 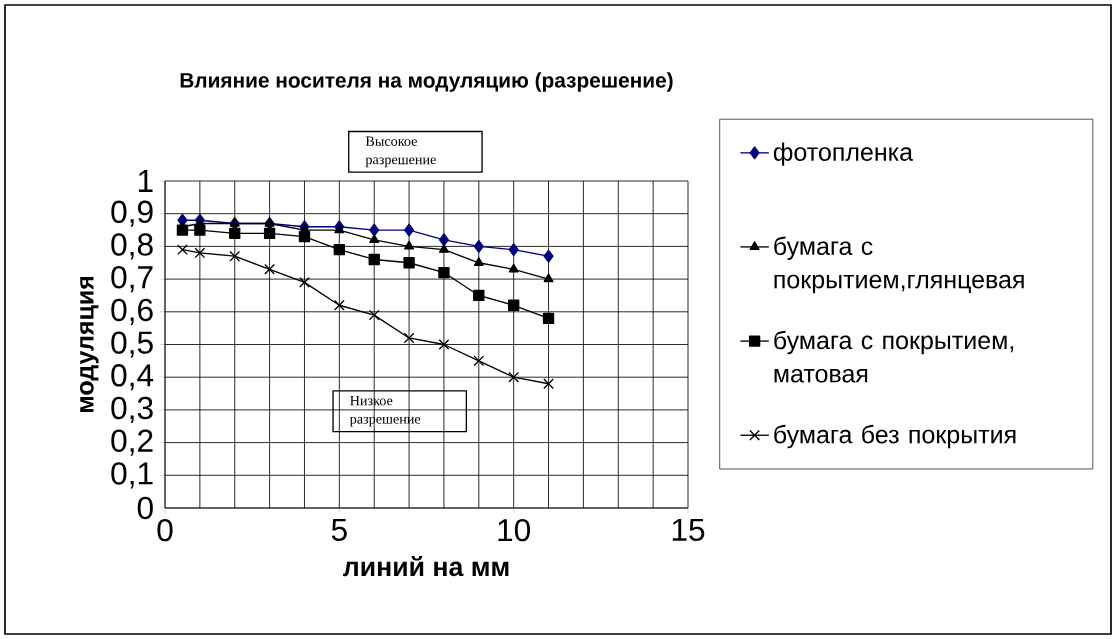 What do you see at coordinates (132, 442) in the screenshot?
I see `y-tick-label: 0,2` at bounding box center [132, 442].